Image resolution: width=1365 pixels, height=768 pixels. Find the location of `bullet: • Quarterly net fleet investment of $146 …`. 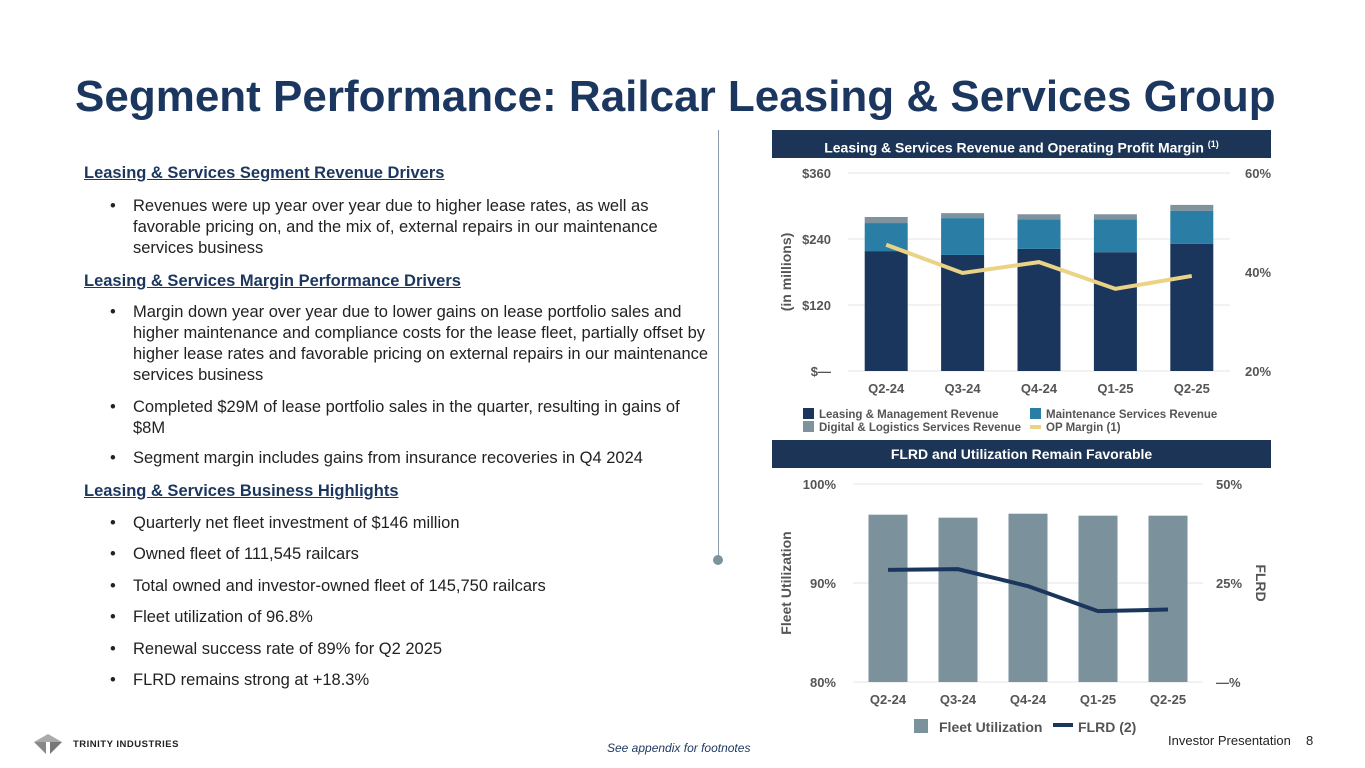

bullet: • Quarterly net fleet investment of $146 … is located at coordinates (410, 523).